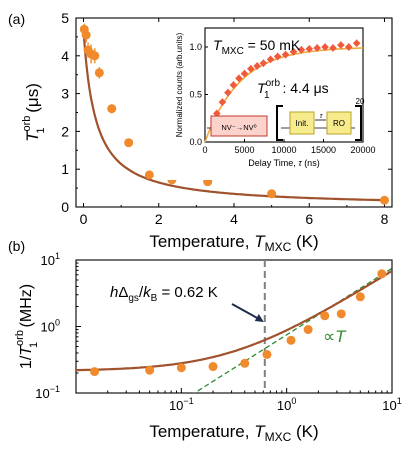 Image resolution: width=409 pixels, height=450 pixels. I want to click on y-tick-base: 10, so click(48, 260).